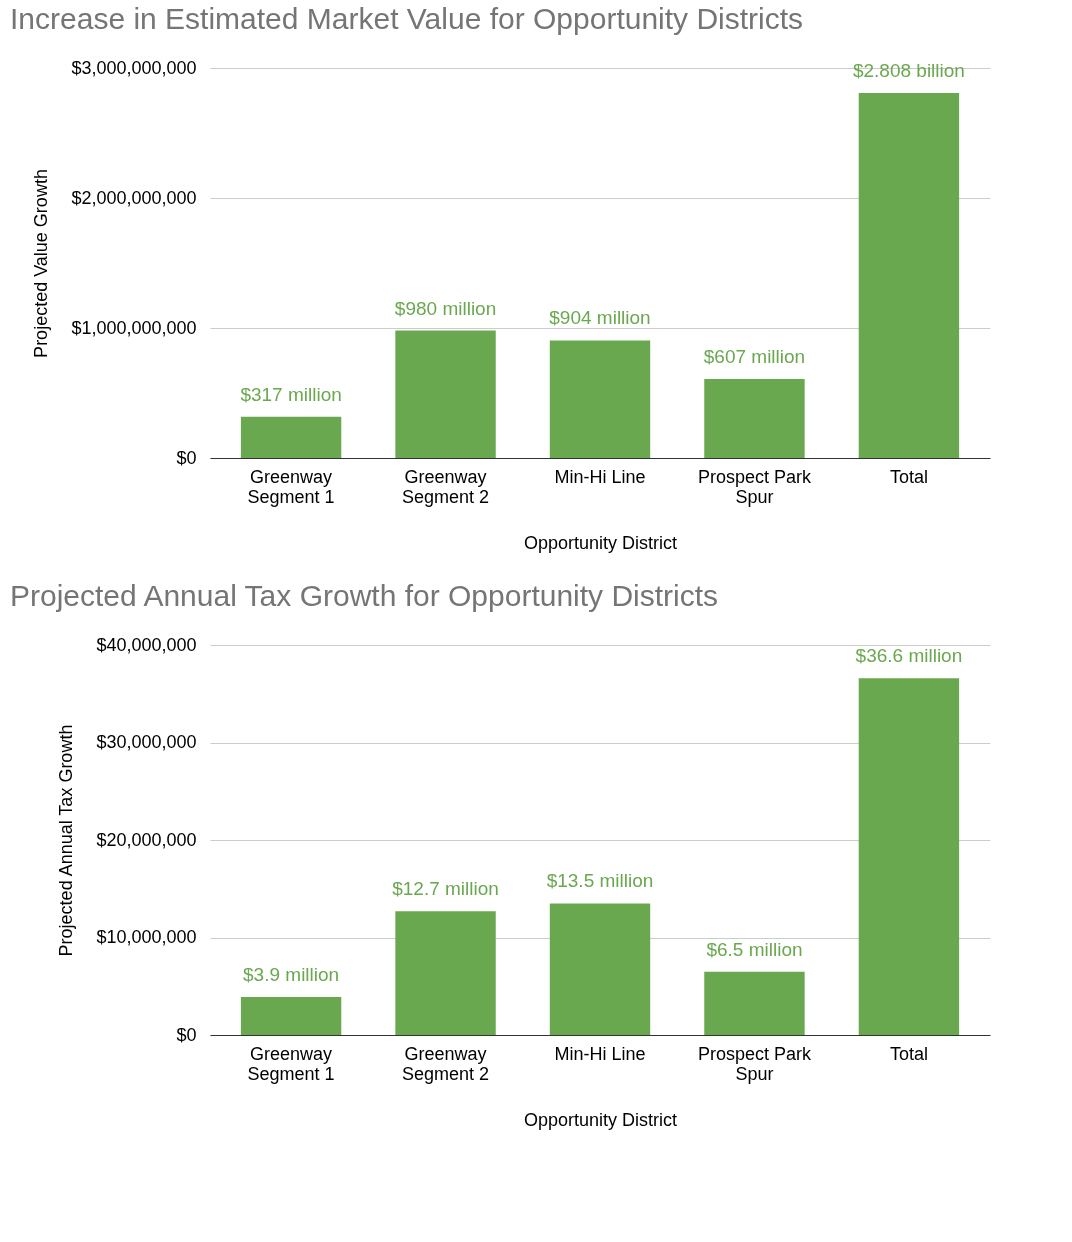 The height and width of the screenshot is (1242, 1072). What do you see at coordinates (41, 263) in the screenshot?
I see `y-axis-title: Projected Value Growth` at bounding box center [41, 263].